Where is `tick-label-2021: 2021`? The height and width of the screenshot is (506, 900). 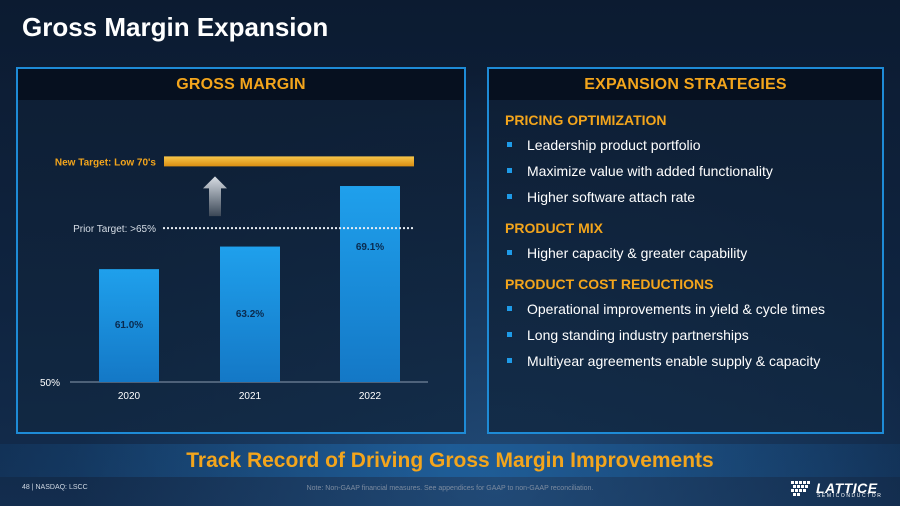
tick-label-2021: 2021 is located at coordinates (250, 396).